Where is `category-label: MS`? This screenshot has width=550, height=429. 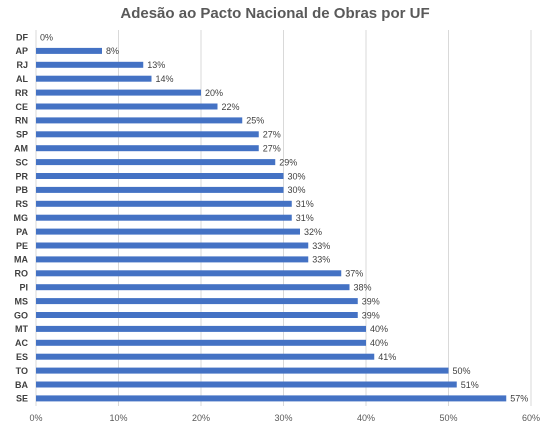 category-label: MS is located at coordinates (22, 301).